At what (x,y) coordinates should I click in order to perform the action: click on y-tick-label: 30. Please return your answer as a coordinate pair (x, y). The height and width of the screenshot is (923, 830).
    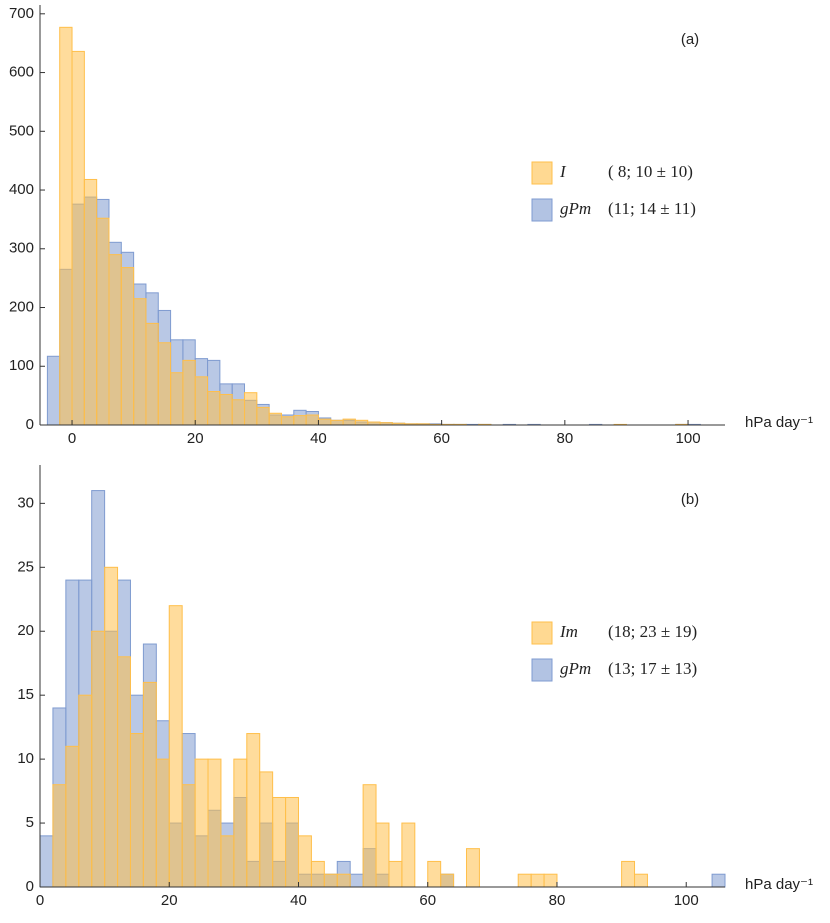
    Looking at the image, I should click on (25, 502).